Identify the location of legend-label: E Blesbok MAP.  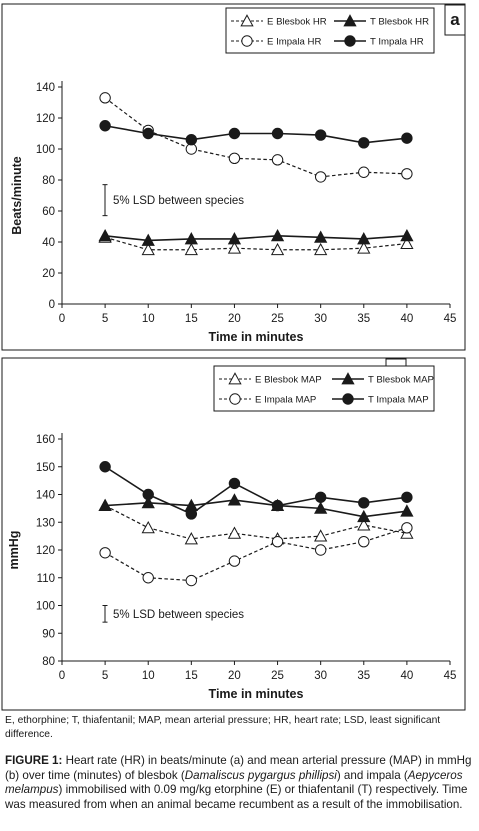
(288, 380).